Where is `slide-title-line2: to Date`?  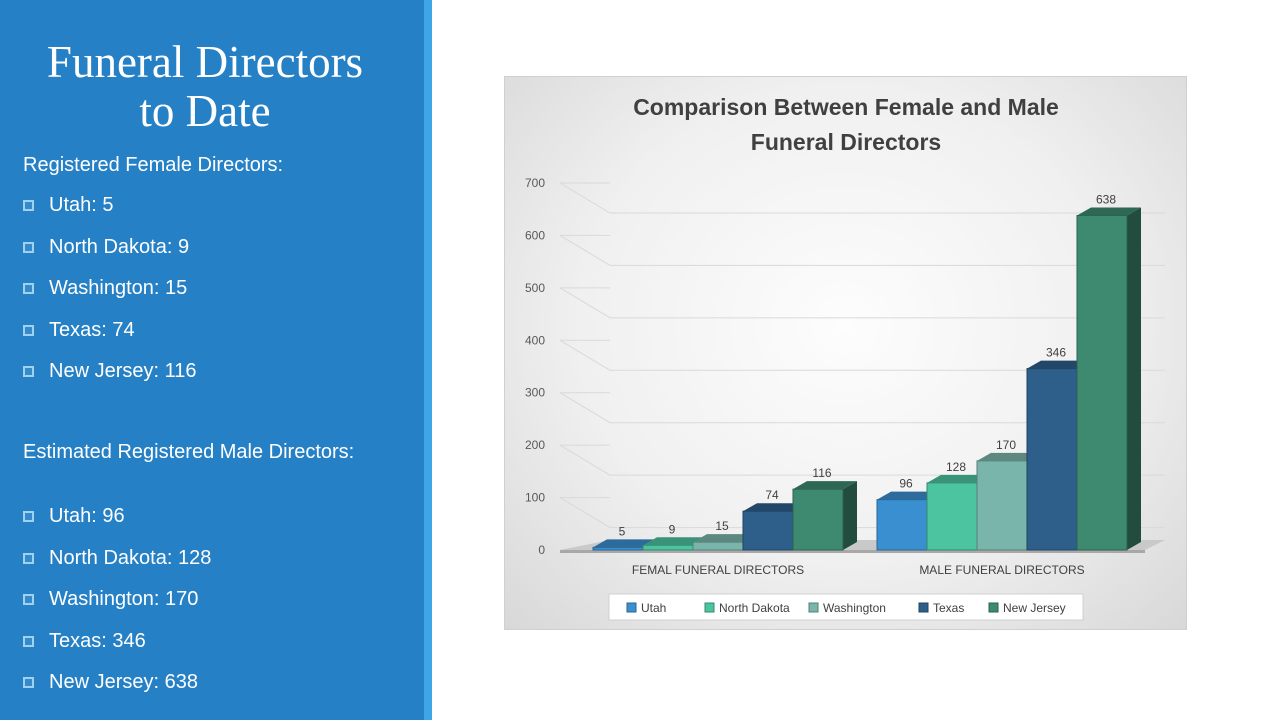 slide-title-line2: to Date is located at coordinates (205, 111).